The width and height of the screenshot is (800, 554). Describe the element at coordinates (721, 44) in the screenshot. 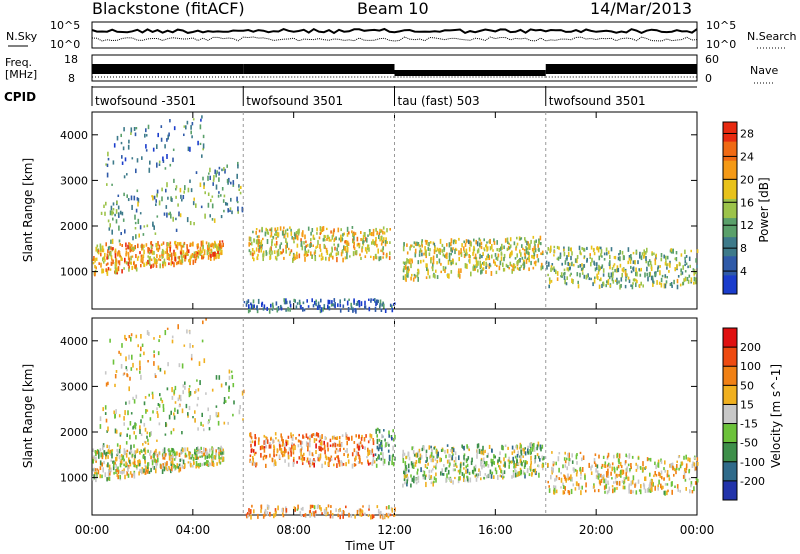

I see `nsearch-tick-bottom: 10^0` at that location.